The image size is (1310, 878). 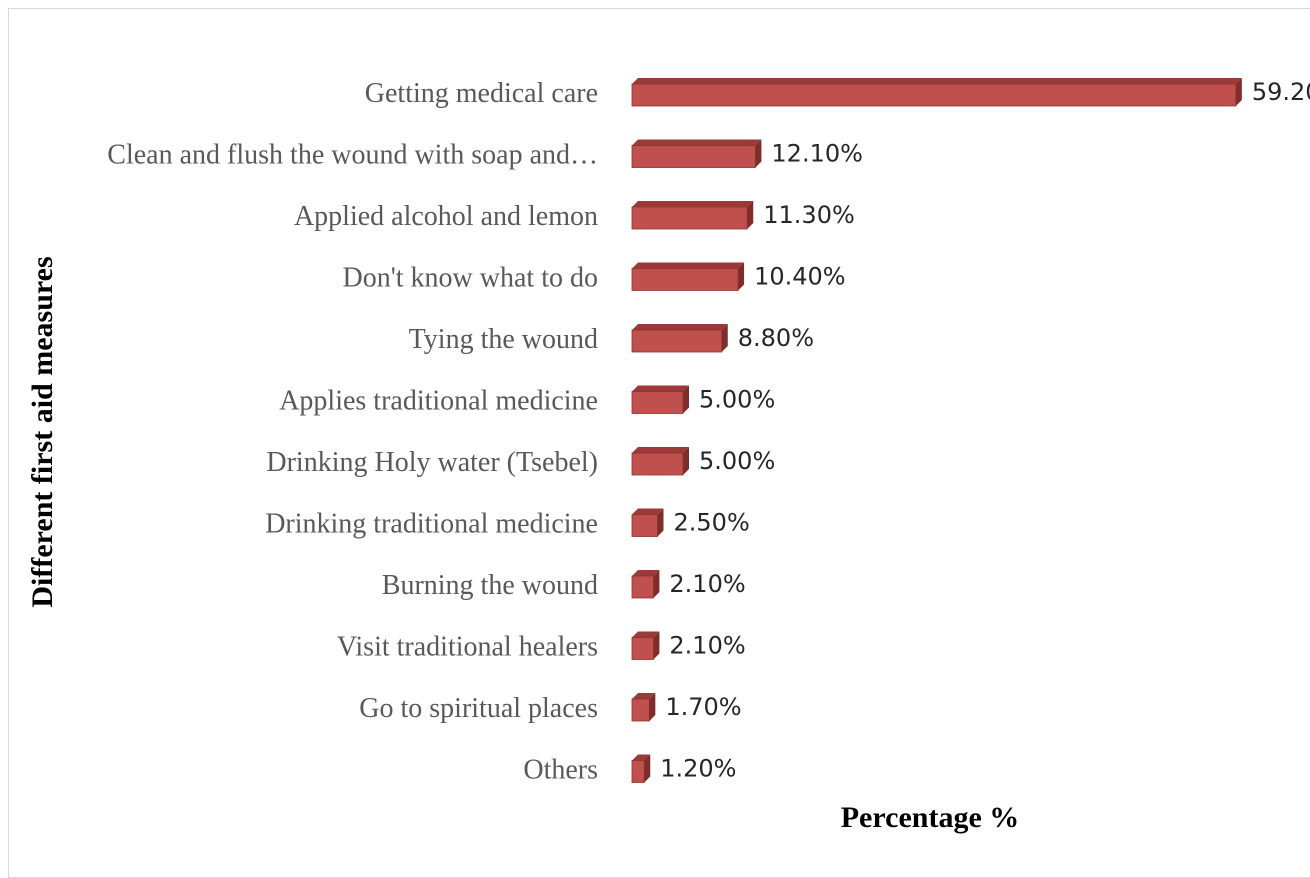 What do you see at coordinates (438, 401) in the screenshot?
I see `category-label: Applies traditional medicine` at bounding box center [438, 401].